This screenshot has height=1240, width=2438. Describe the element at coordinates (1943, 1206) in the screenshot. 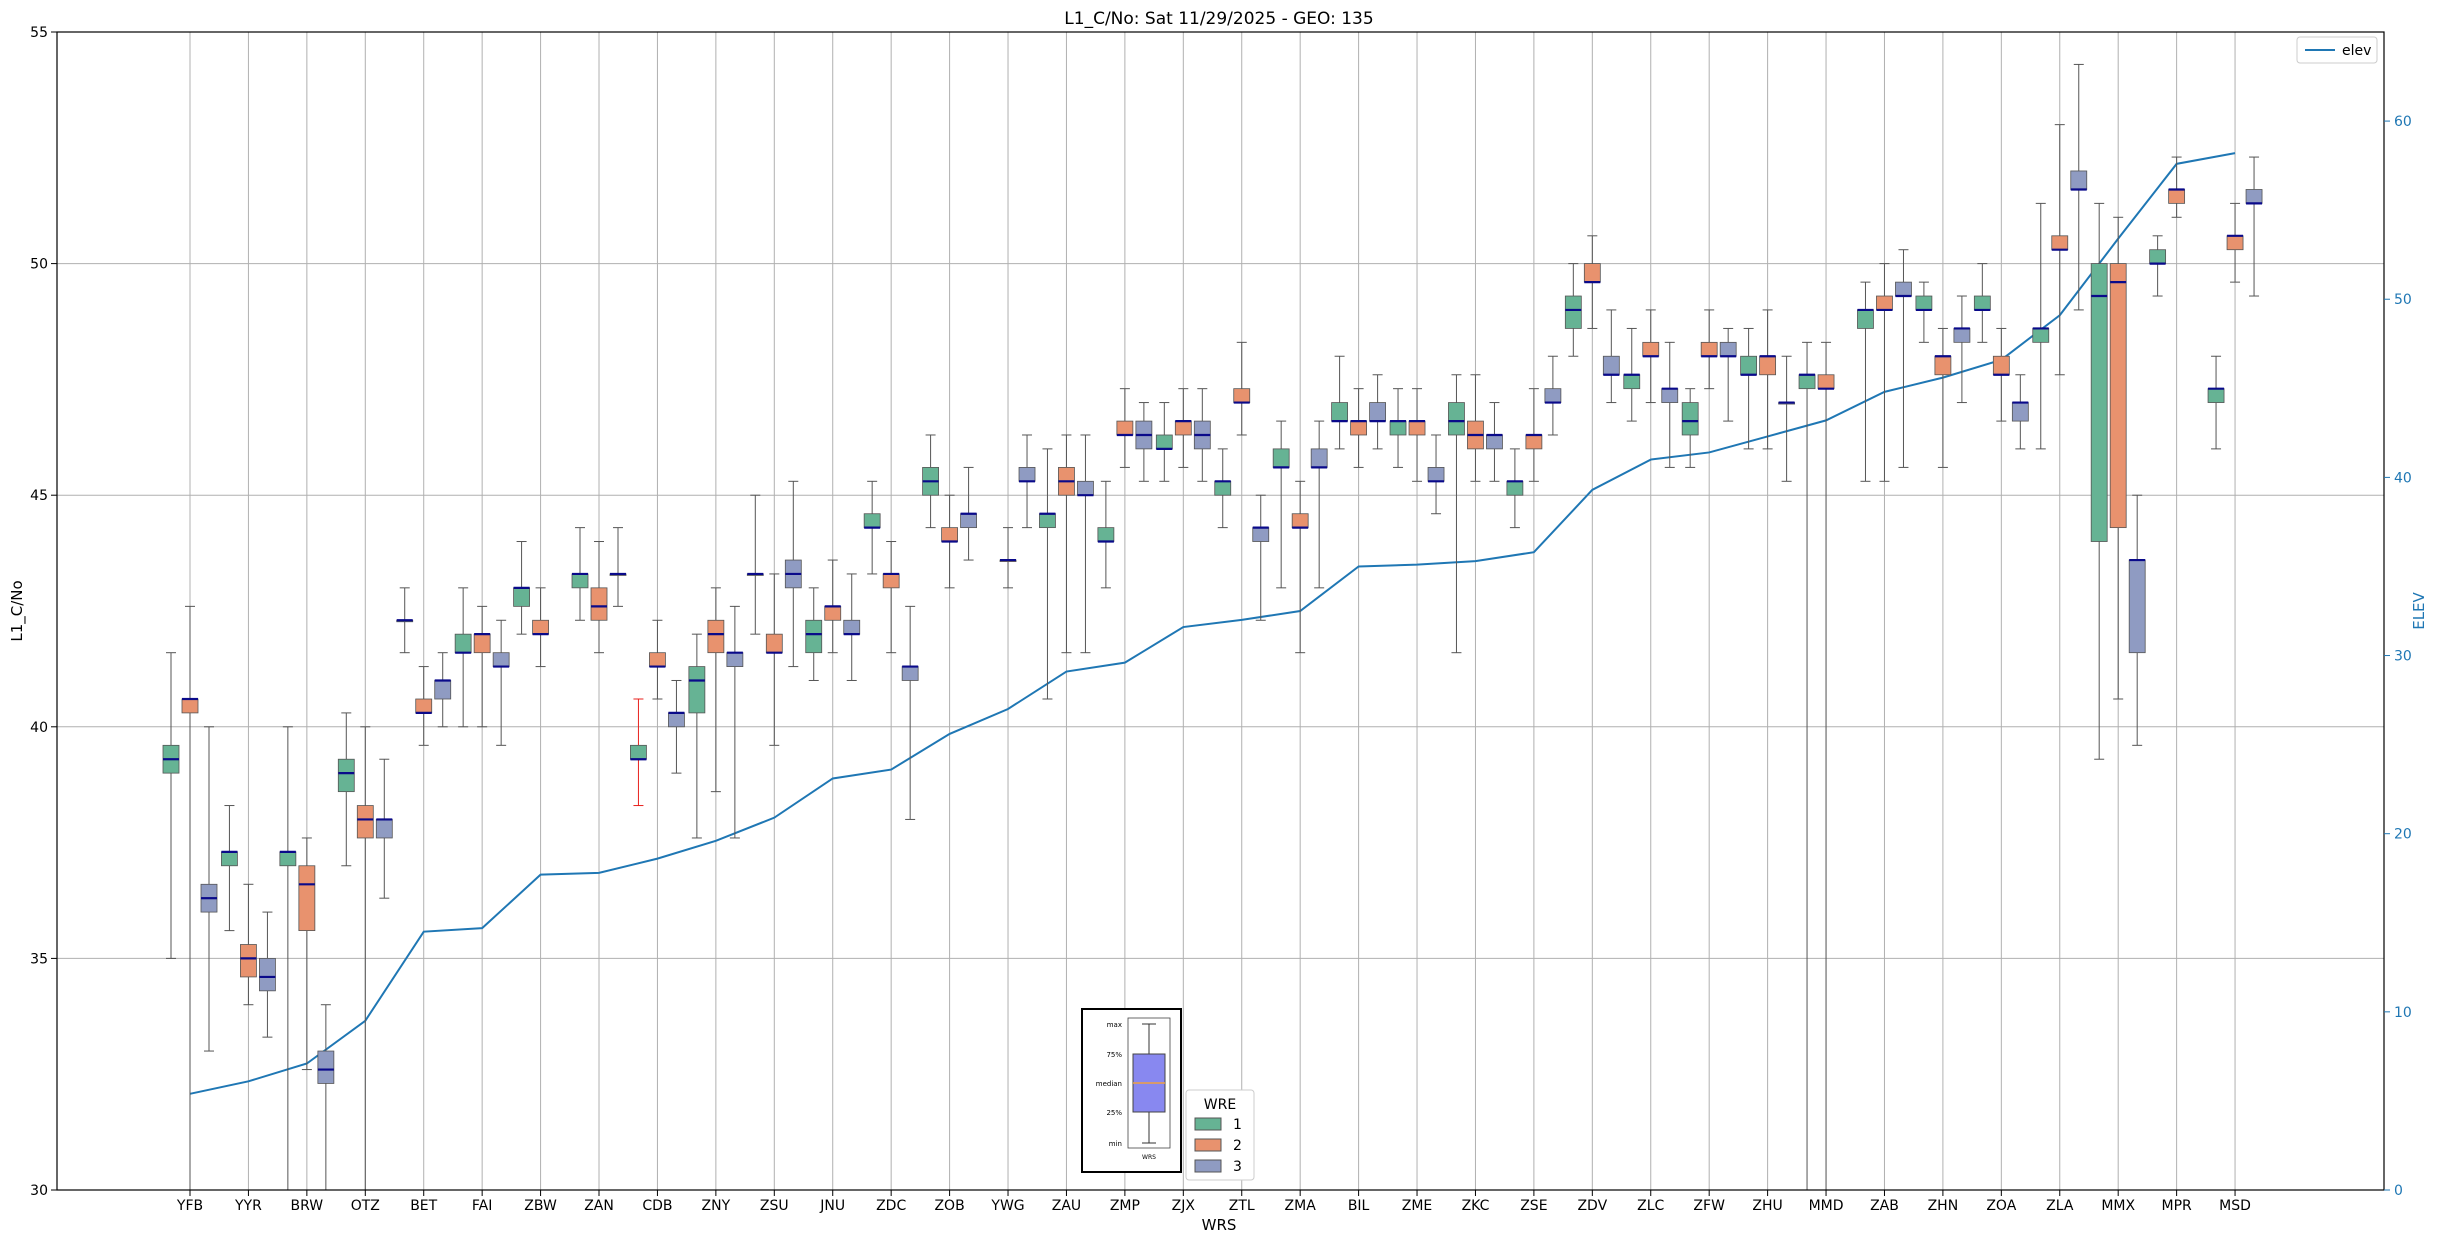

I see `x-tick-label: ZHN` at that location.